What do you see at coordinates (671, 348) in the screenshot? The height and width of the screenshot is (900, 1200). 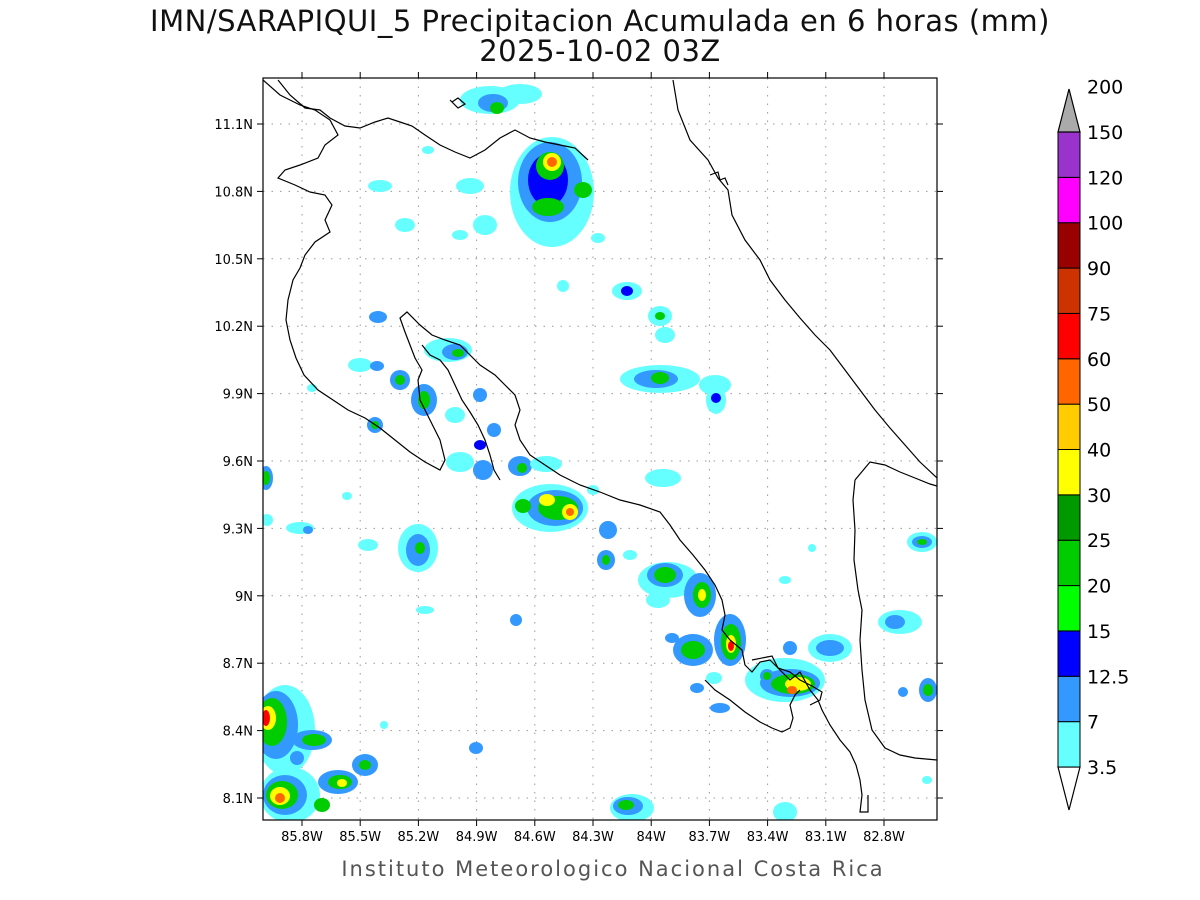 I see `precip-cells-central-north` at bounding box center [671, 348].